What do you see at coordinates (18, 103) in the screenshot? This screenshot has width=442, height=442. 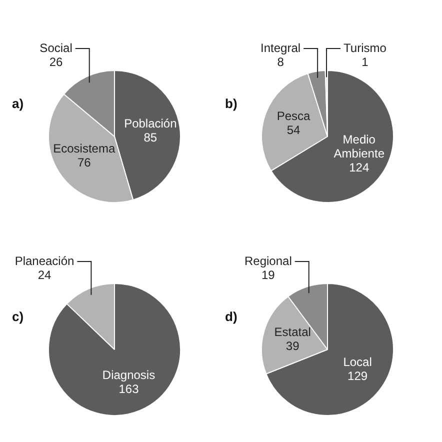 I see `text: a)` at bounding box center [18, 103].